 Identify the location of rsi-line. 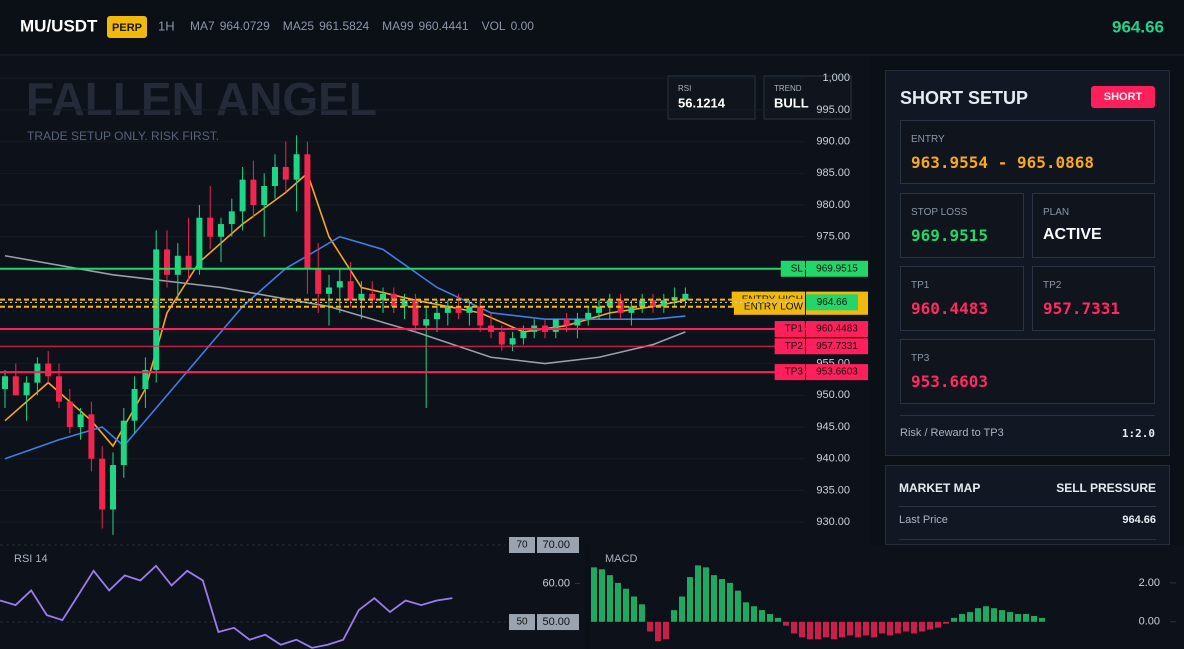
(226, 606).